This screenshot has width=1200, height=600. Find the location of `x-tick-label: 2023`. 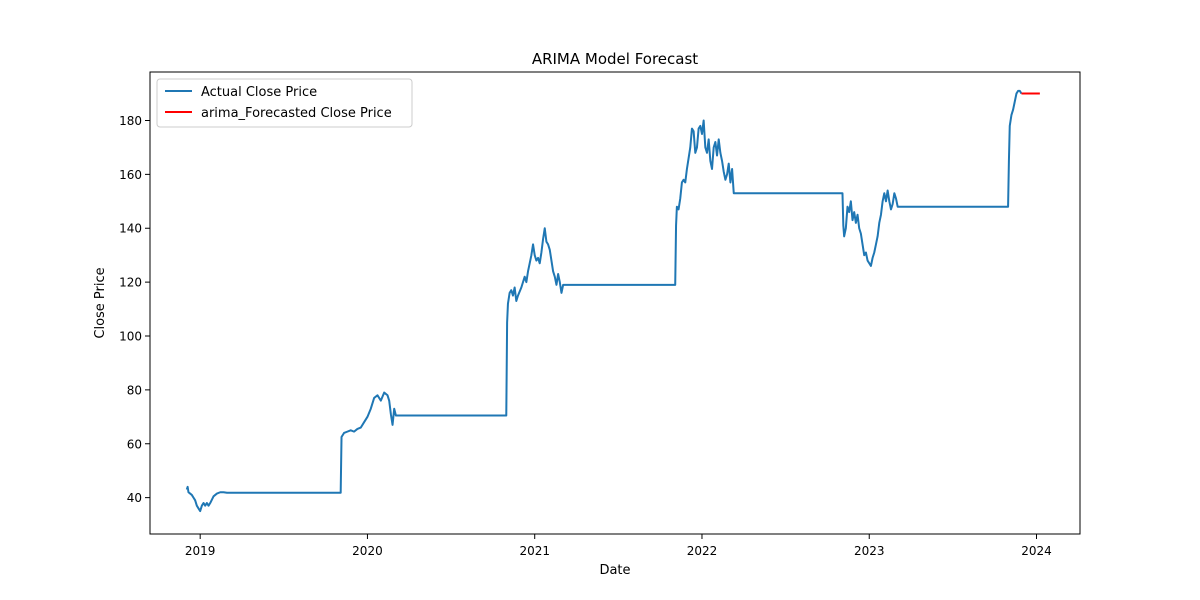

x-tick-label: 2023 is located at coordinates (869, 551).